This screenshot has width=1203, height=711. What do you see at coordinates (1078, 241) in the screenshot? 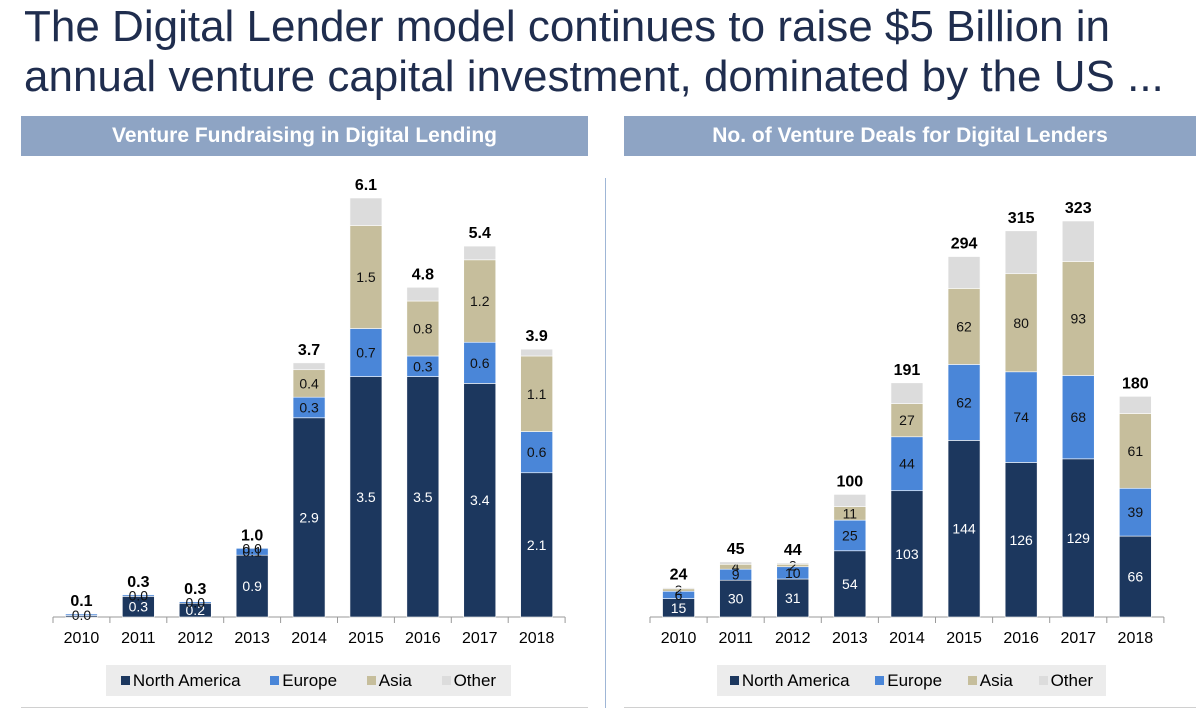
I see `deals-bar-other-2017` at bounding box center [1078, 241].